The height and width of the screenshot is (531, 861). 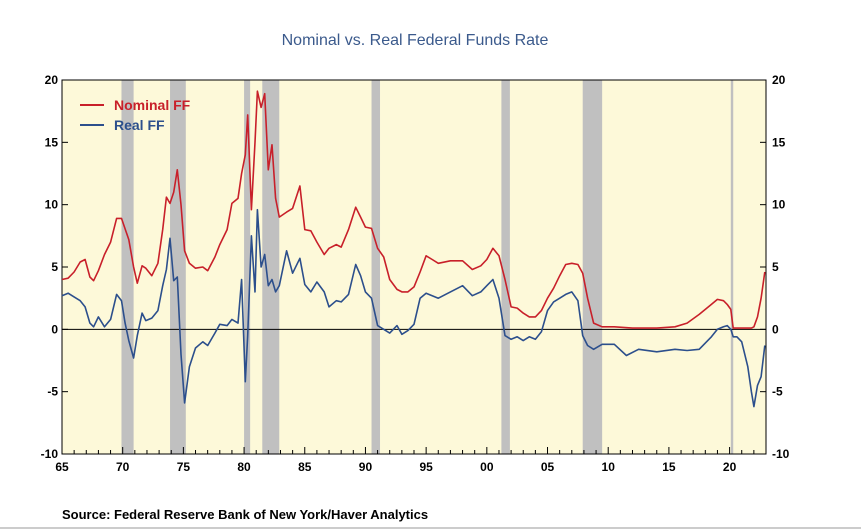 What do you see at coordinates (487, 467) in the screenshot?
I see `x-tick-label: 00` at bounding box center [487, 467].